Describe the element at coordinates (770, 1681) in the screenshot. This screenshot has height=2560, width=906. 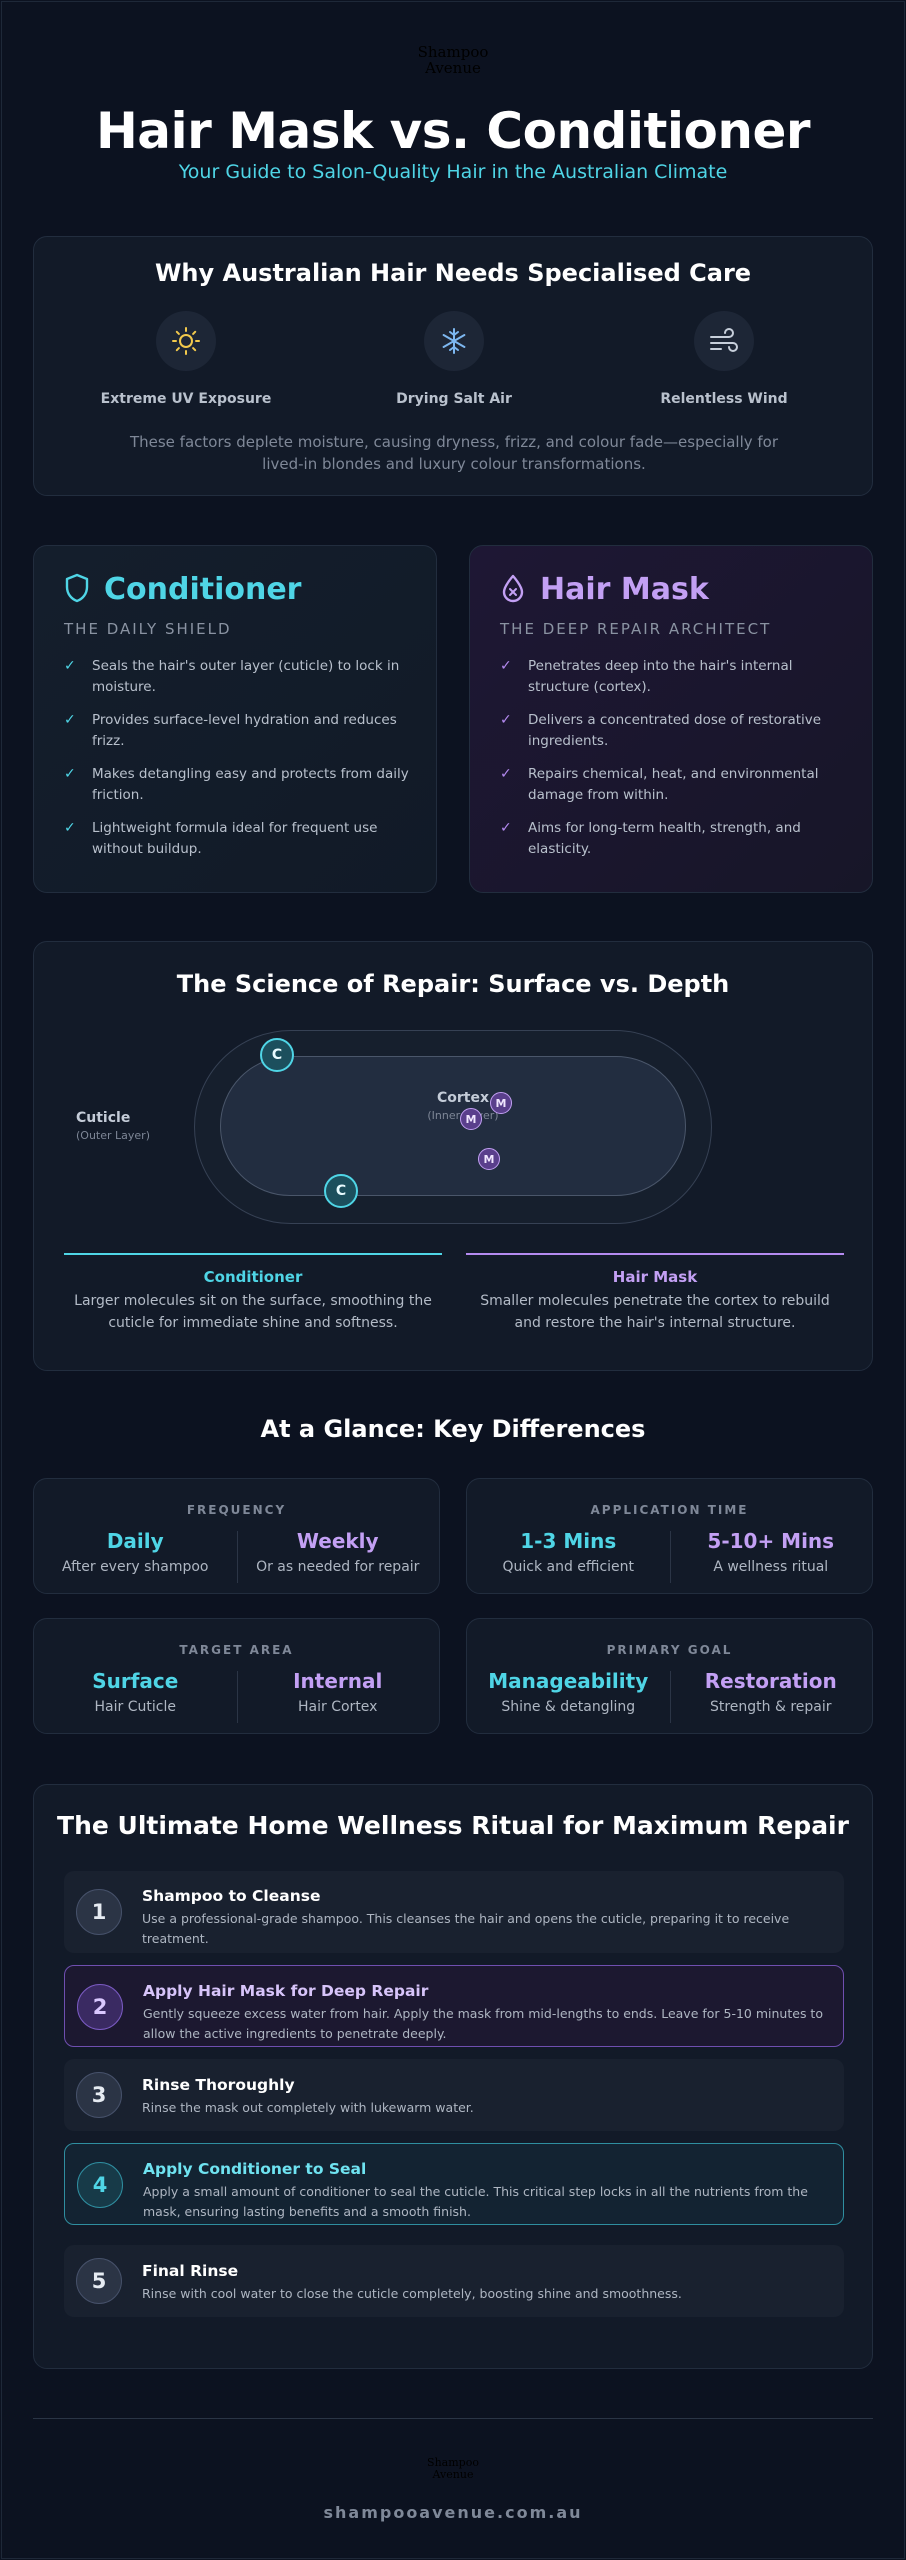
I see `mask-value: Restoration` at that location.